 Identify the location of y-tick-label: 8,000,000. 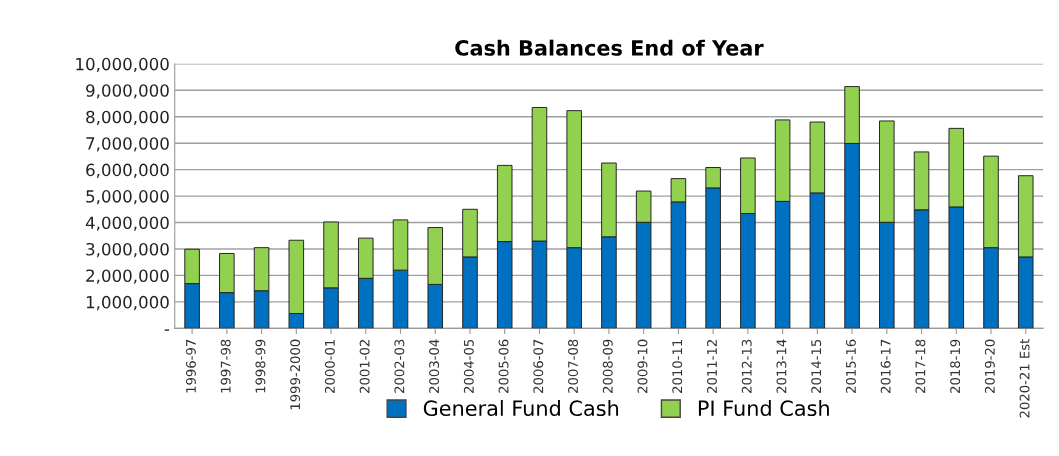
(127, 118).